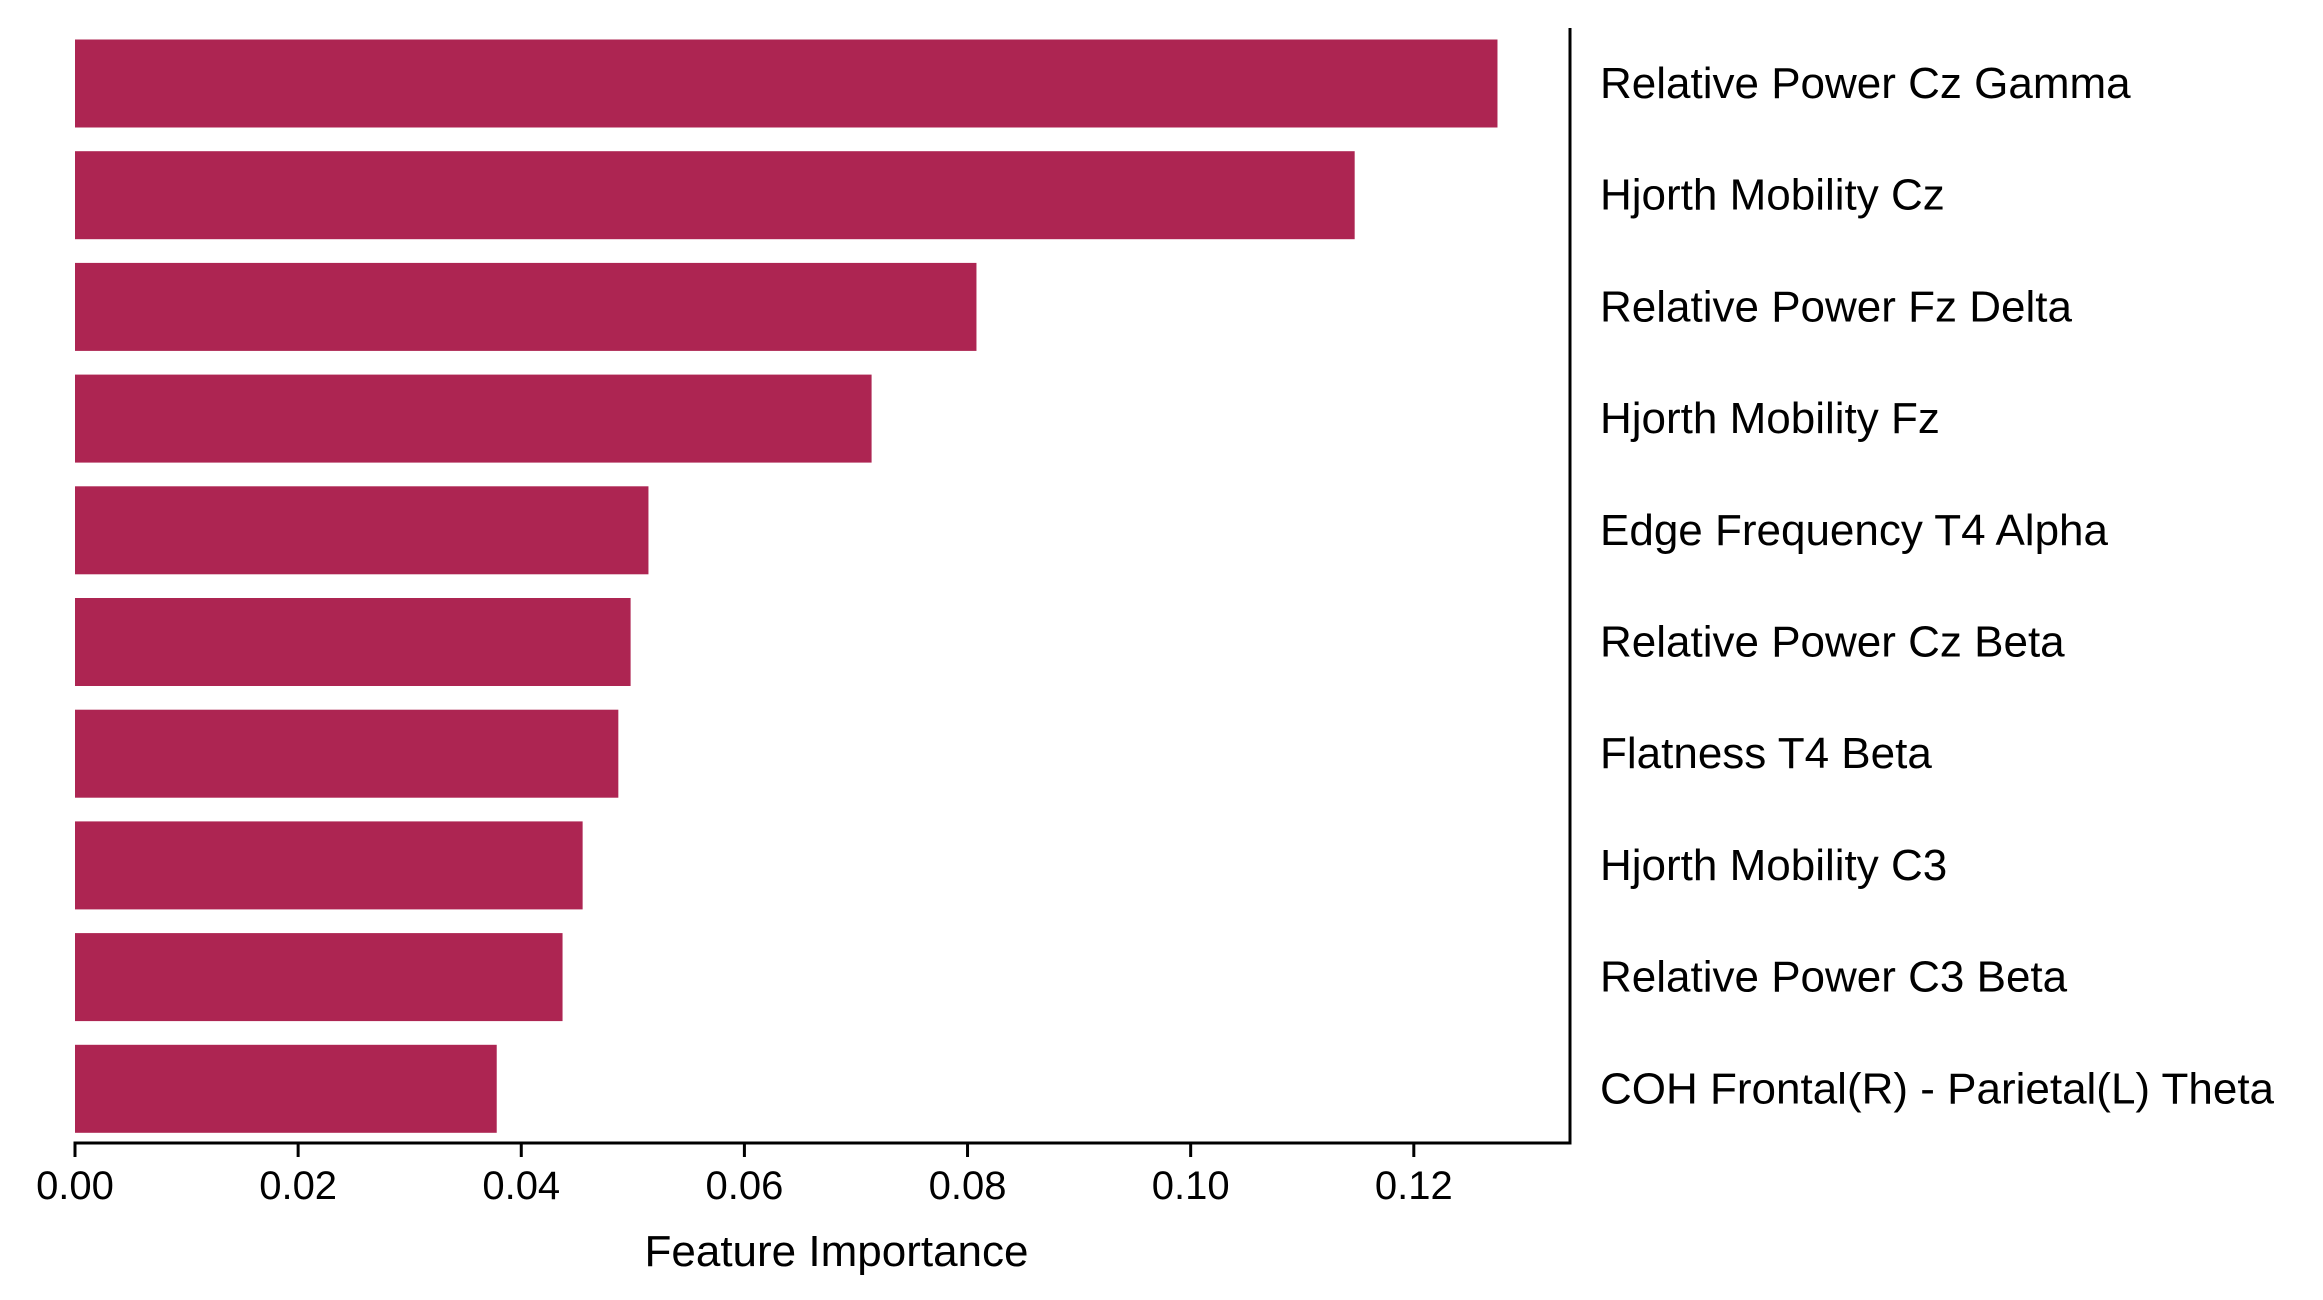 Image resolution: width=2323 pixels, height=1300 pixels. What do you see at coordinates (1854, 530) in the screenshot?
I see `category-label: Edge Frequency T4 Alpha` at bounding box center [1854, 530].